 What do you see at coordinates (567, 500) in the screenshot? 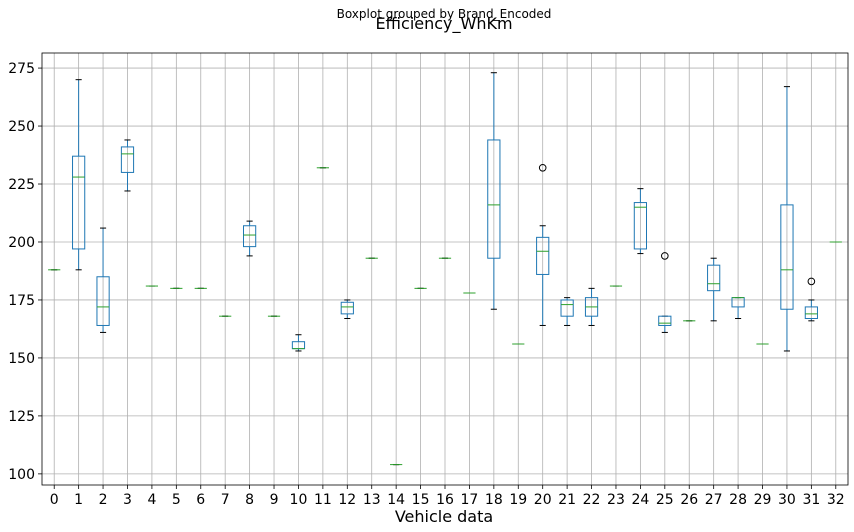
I see `x-tick-label: 21` at bounding box center [567, 500].